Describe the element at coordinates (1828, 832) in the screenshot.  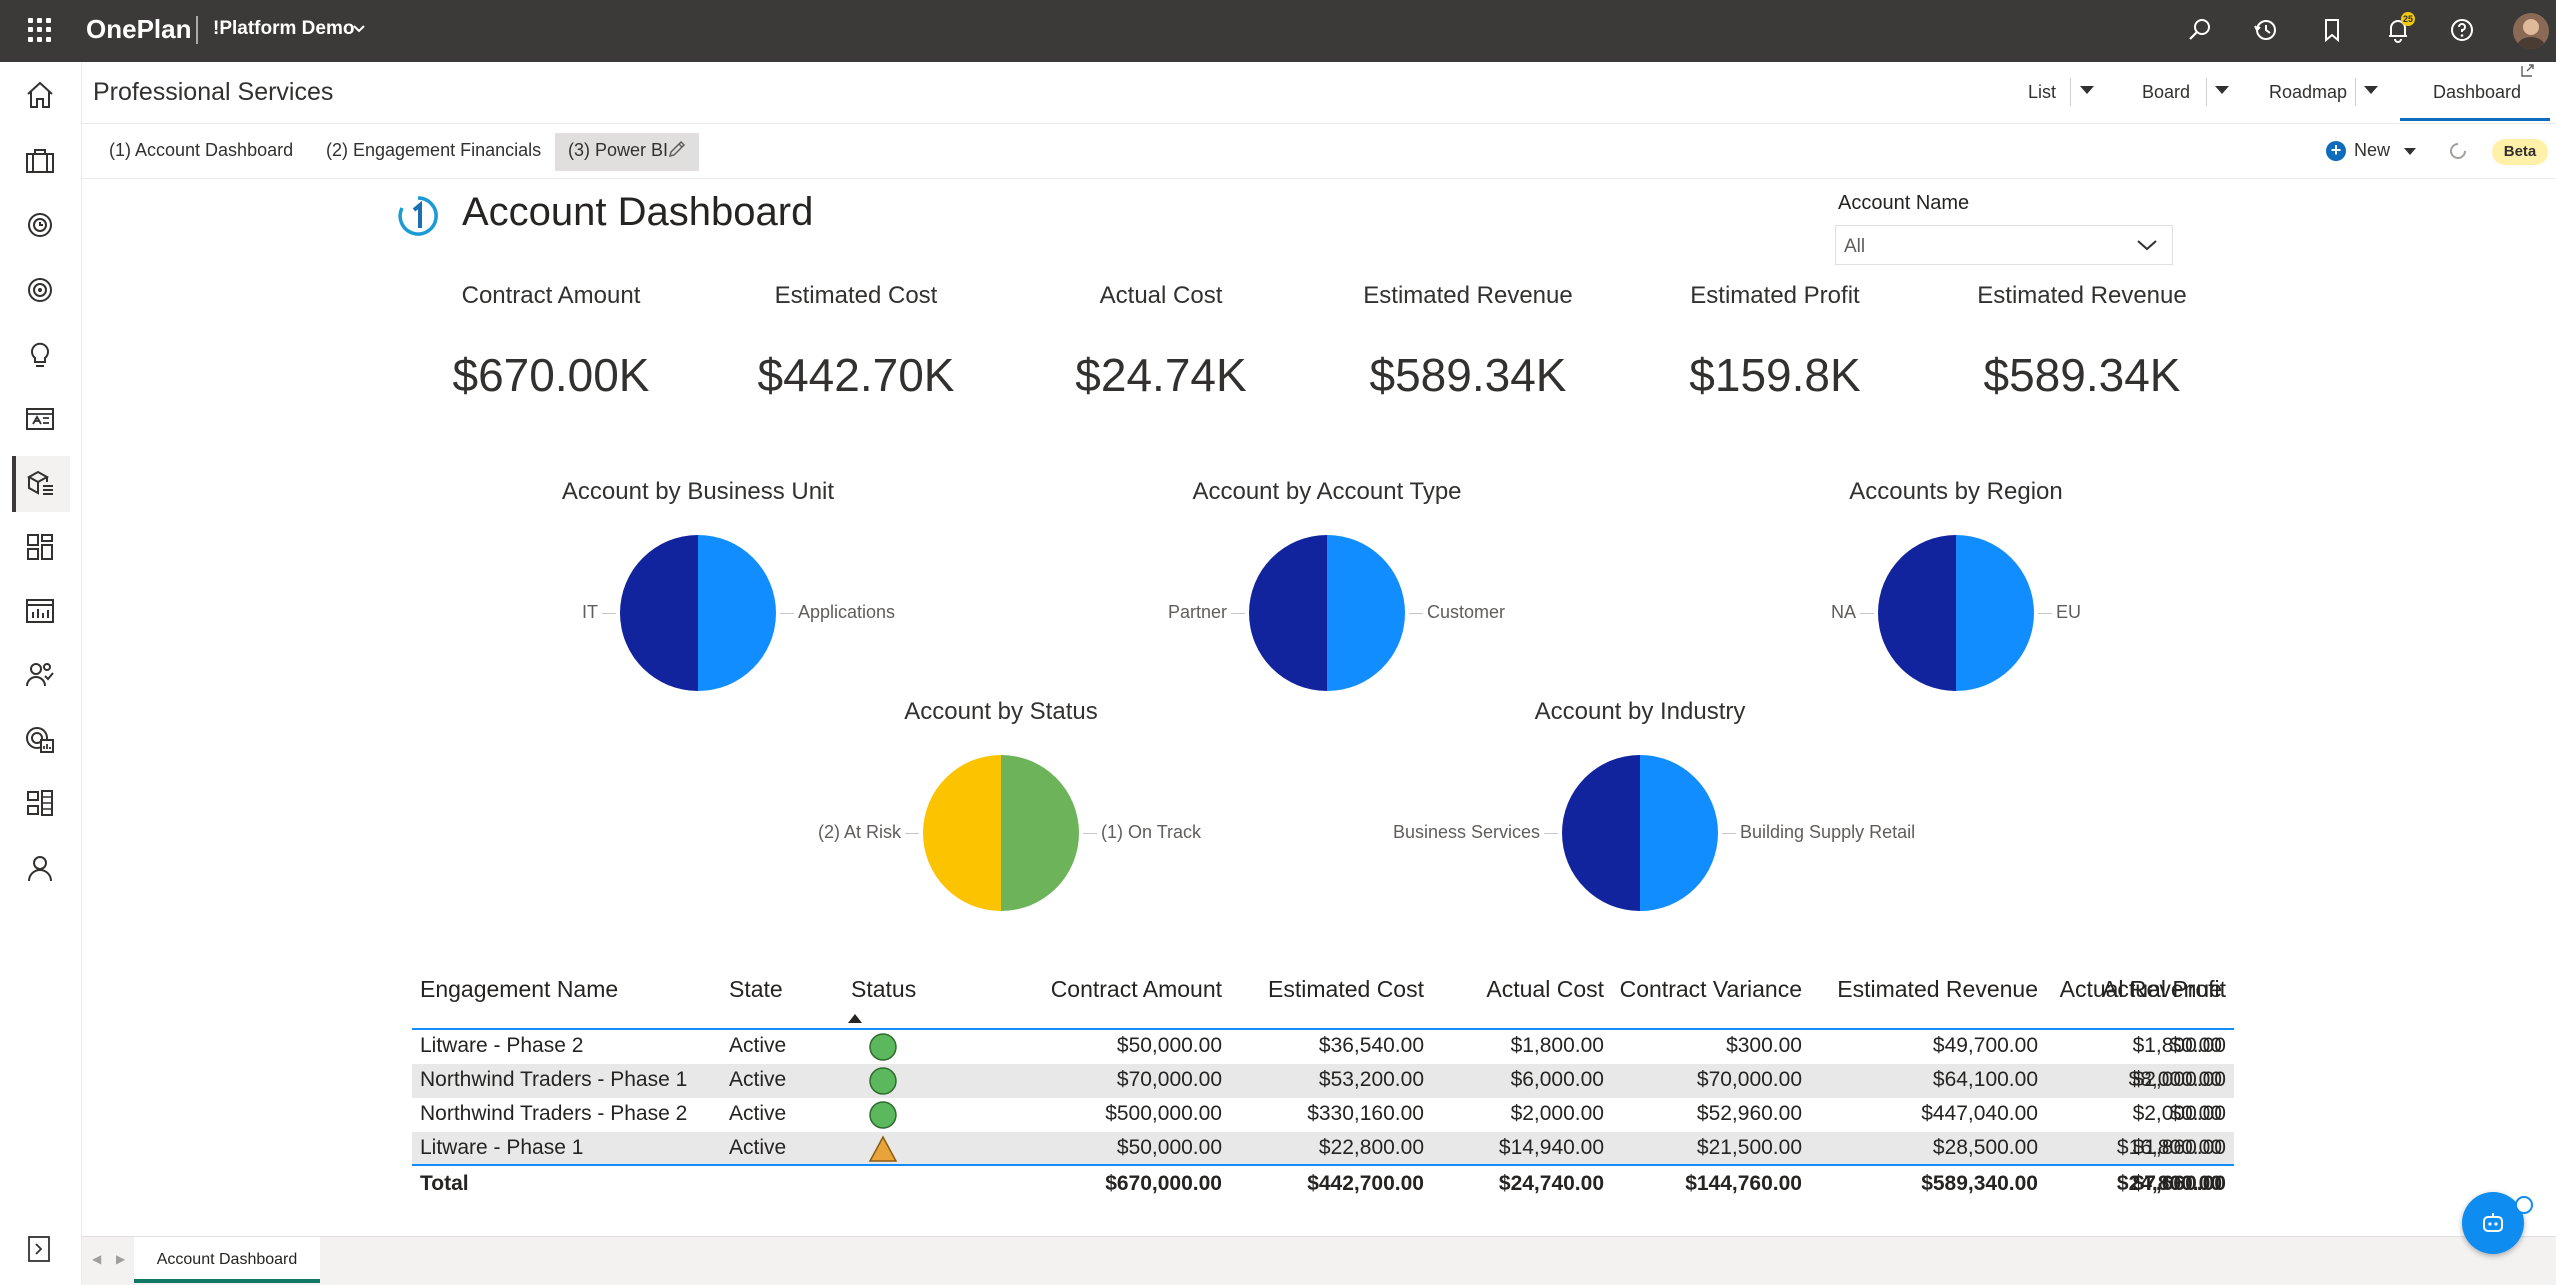
I see `pie-label: Building Supply Retail` at that location.